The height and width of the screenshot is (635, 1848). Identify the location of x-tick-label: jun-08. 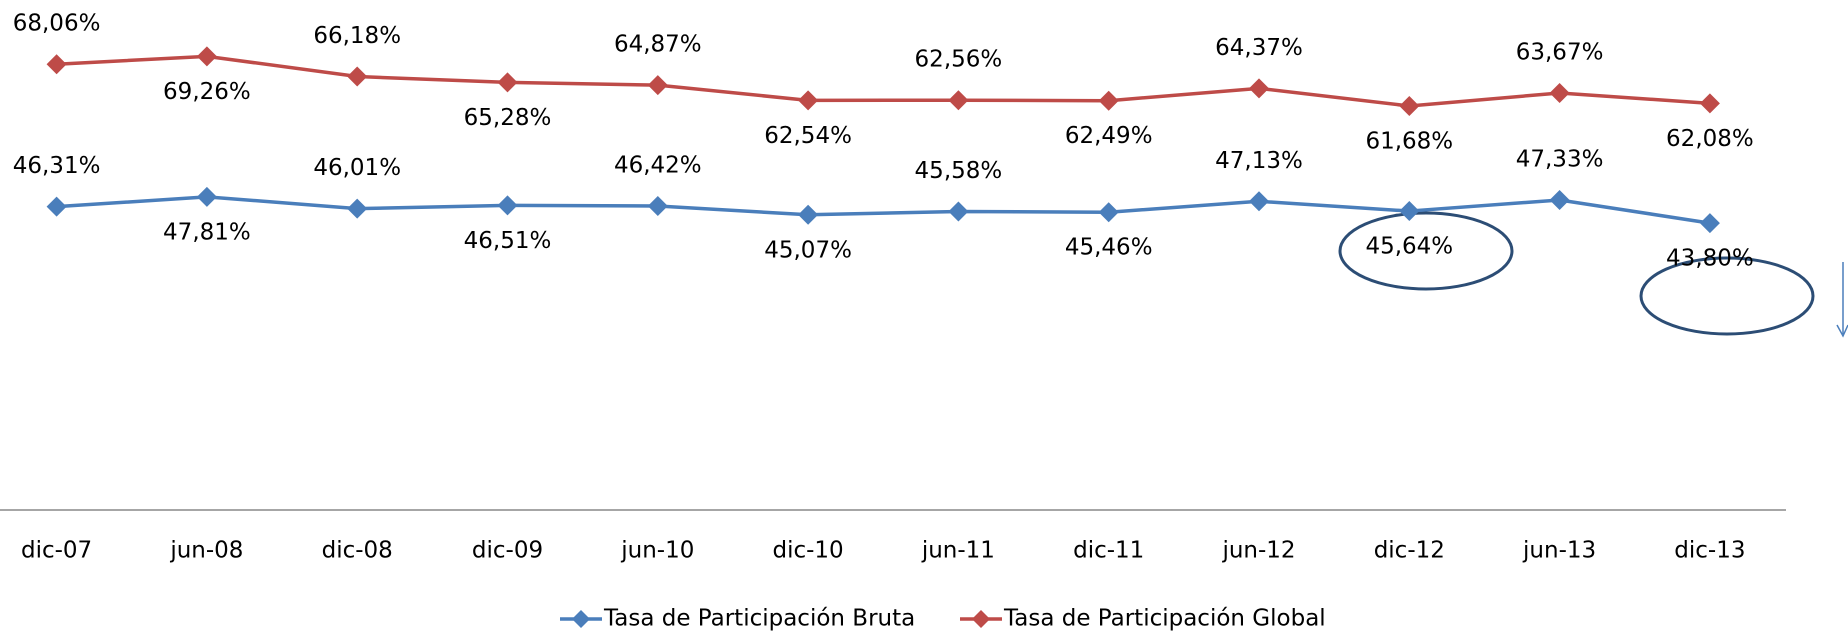
(206, 551).